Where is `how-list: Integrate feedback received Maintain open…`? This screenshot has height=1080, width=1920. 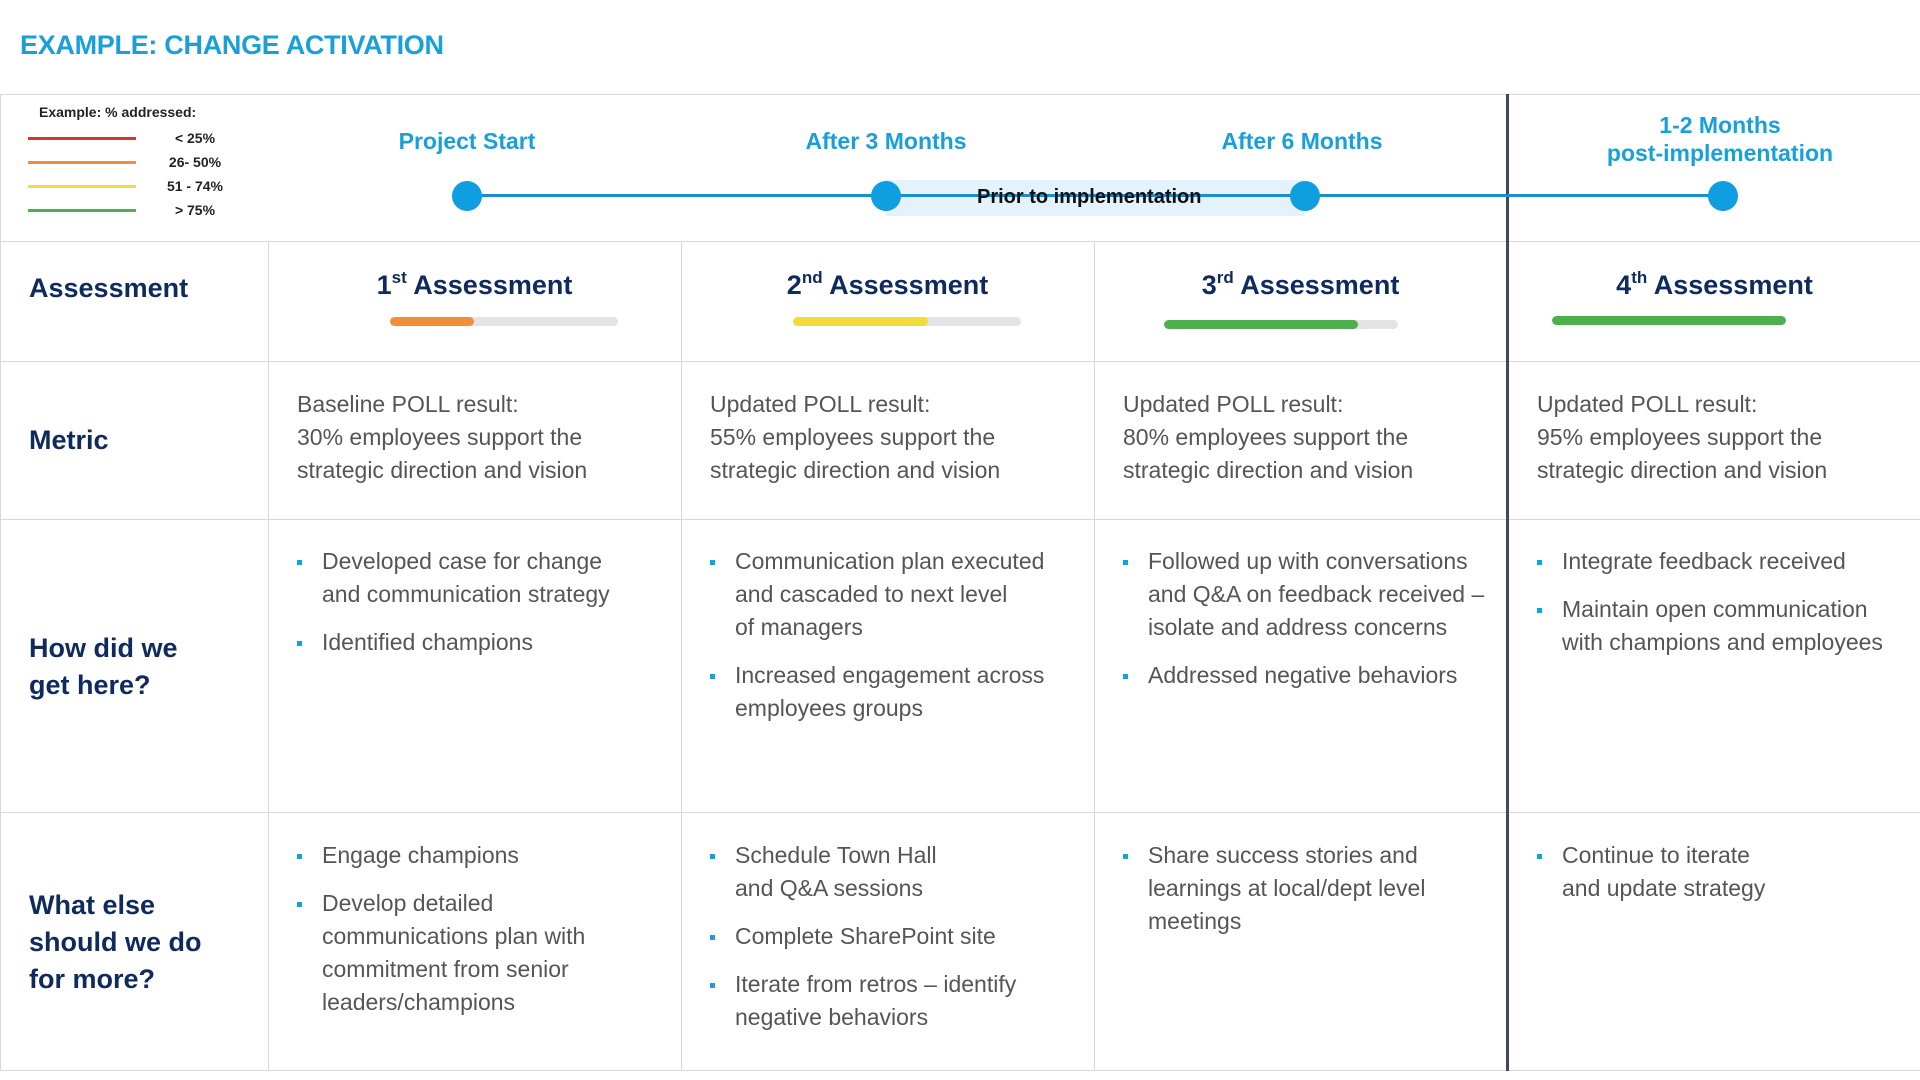
how-list: Integrate feedback received Maintain open… is located at coordinates (1710, 609).